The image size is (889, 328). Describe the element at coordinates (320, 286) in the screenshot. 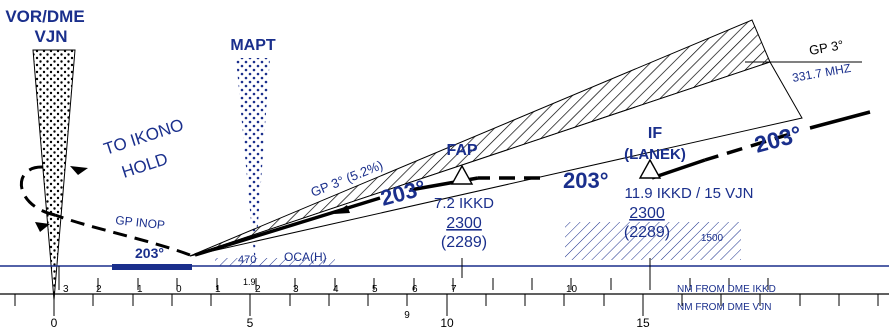

I see `ikkd-scale-labels: 3 2 1 0 1 2 3 4 5 6 7 10 1.9` at that location.